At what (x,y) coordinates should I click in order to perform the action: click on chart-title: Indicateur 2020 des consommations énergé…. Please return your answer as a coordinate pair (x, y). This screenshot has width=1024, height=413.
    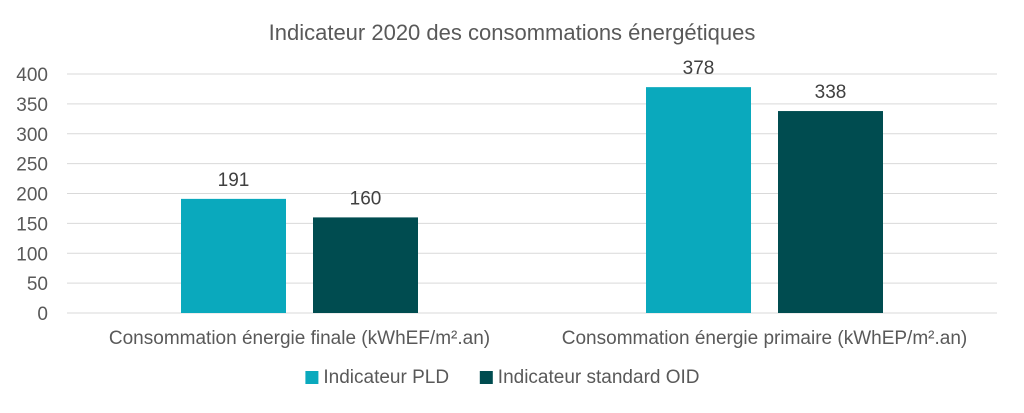
    Looking at the image, I should click on (512, 32).